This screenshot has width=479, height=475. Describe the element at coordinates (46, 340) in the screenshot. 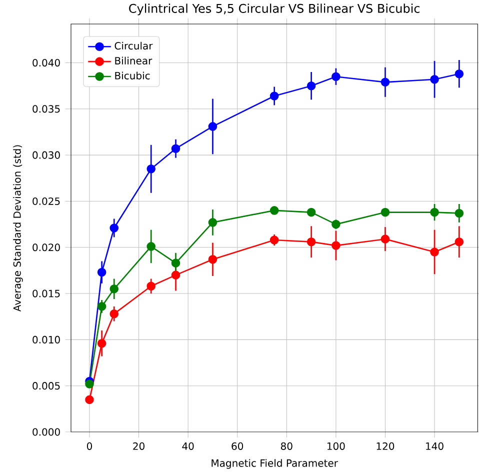

I see `y-tick-label: 0.010` at that location.